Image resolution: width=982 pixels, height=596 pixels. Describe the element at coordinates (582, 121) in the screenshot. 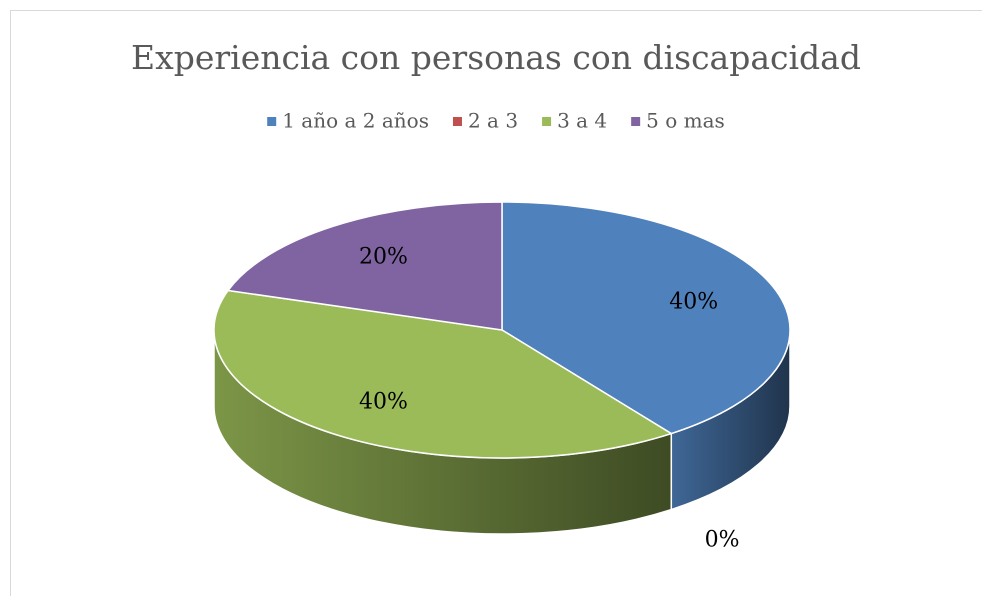

I see `legend-label: 3 a 4` at that location.